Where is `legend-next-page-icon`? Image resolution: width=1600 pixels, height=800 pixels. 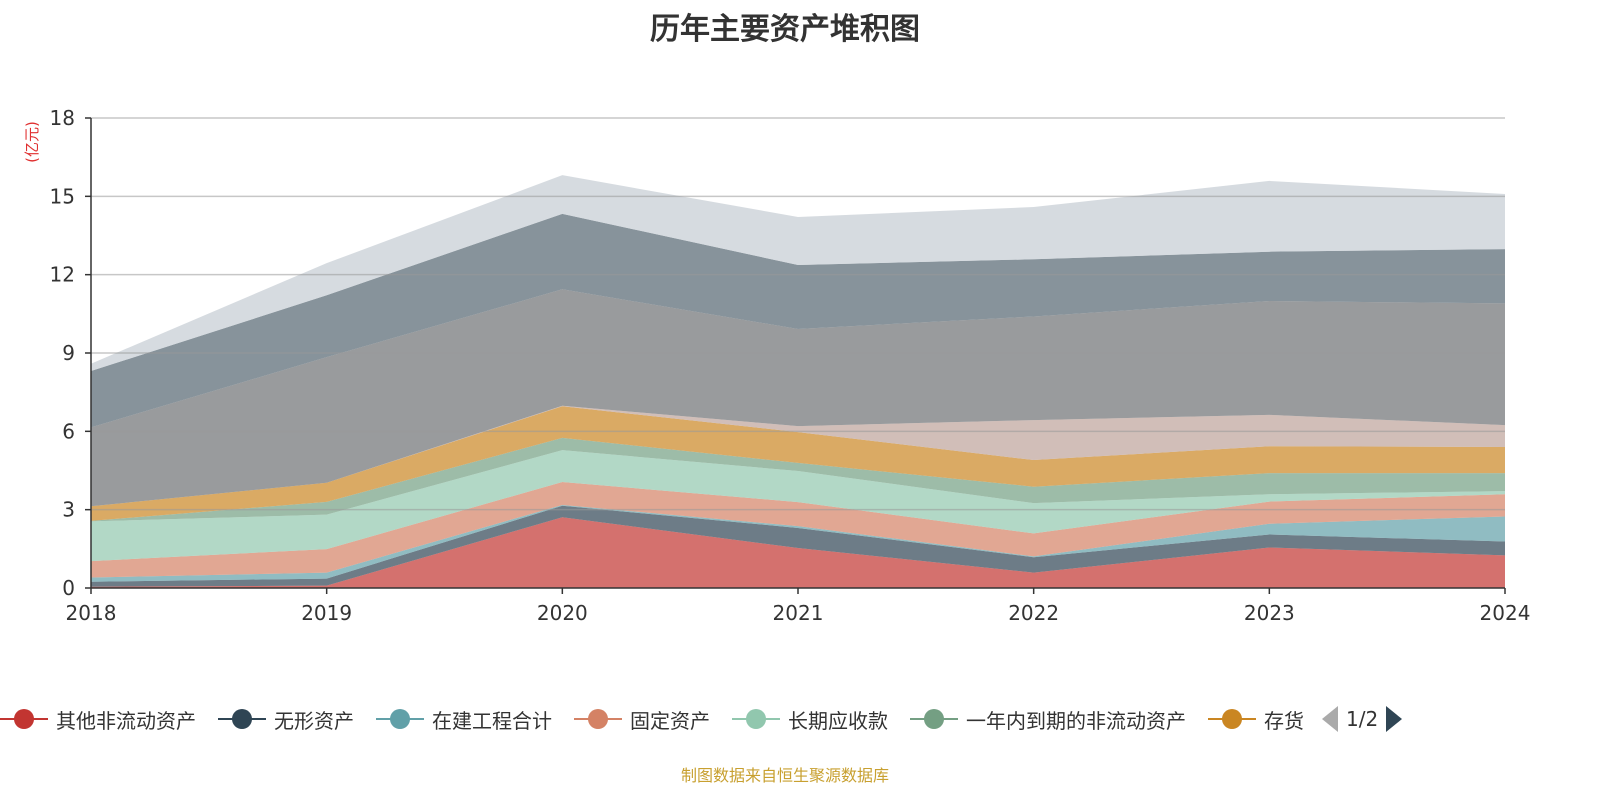
legend-next-page-icon is located at coordinates (1394, 719).